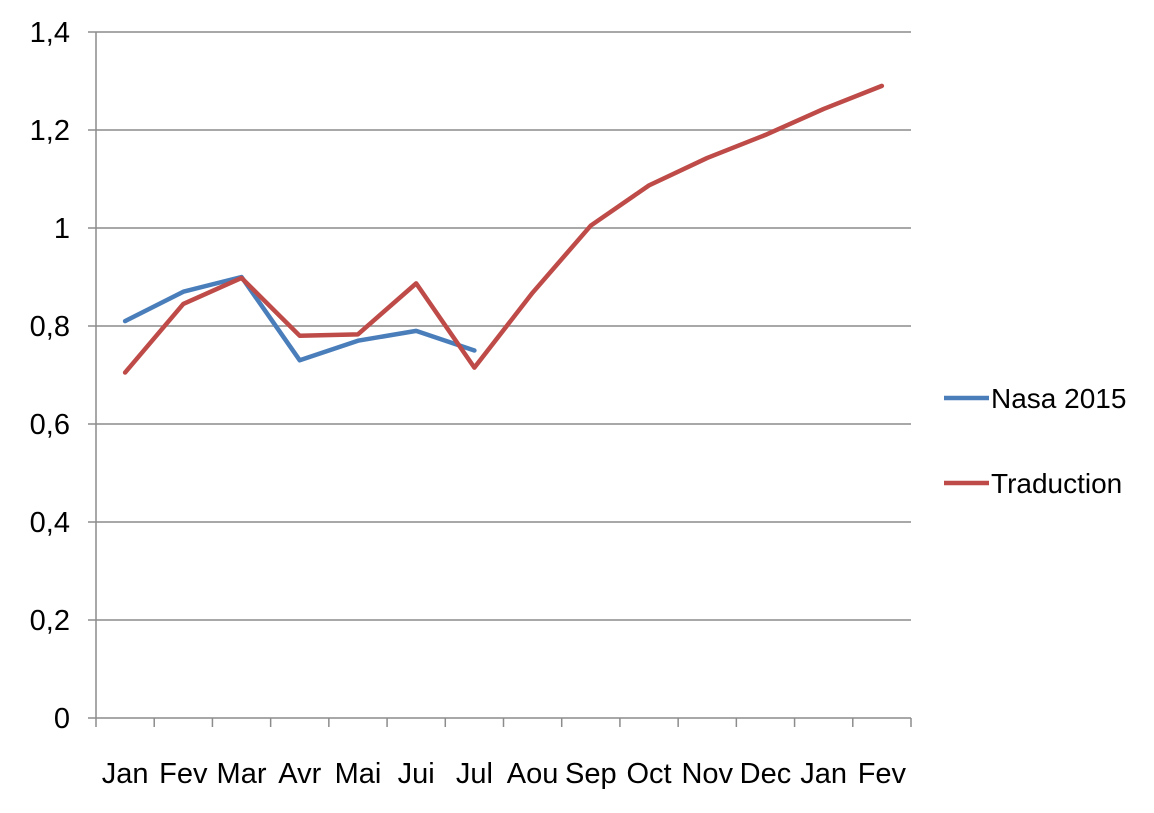  I want to click on x-tick-label: Aou, so click(533, 774).